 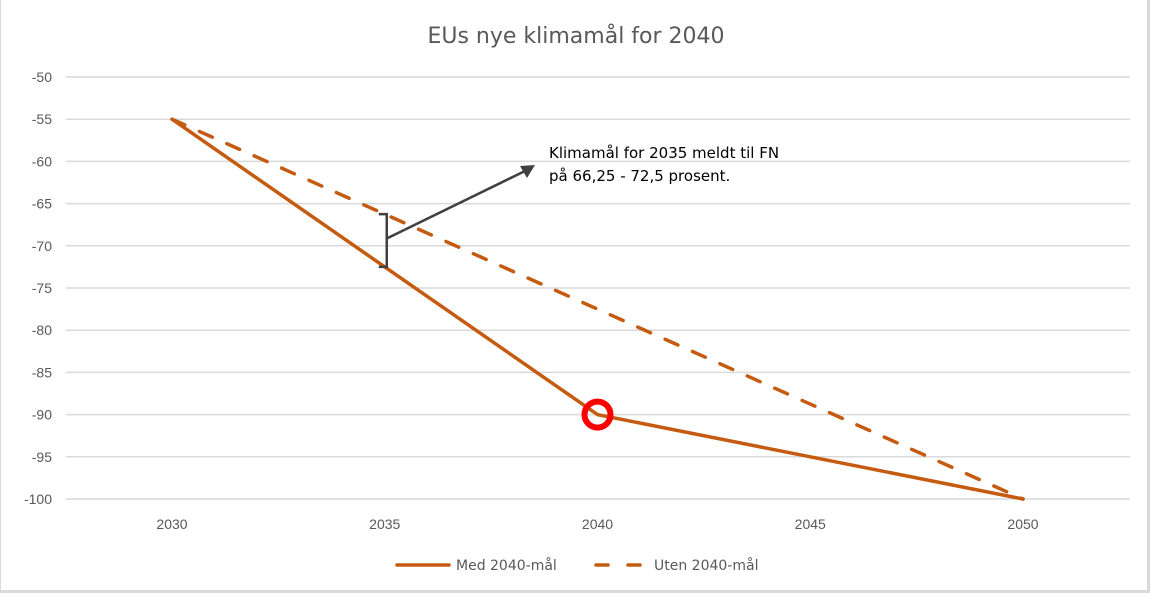 I want to click on y-tick-label: -70, so click(x=42, y=246).